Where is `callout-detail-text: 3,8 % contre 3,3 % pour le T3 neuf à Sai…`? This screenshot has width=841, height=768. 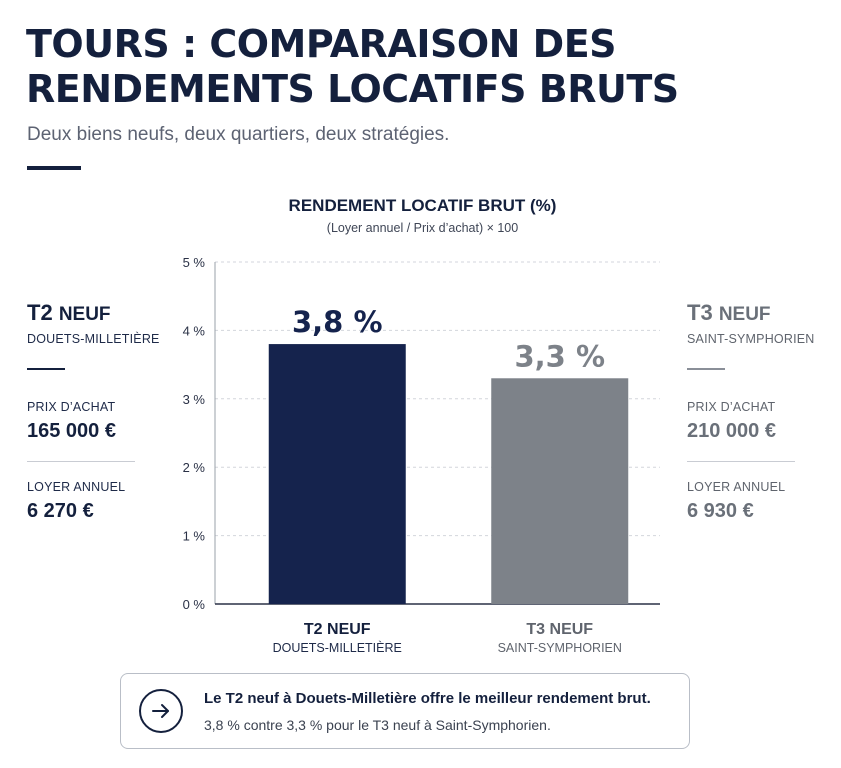
callout-detail-text: 3,8 % contre 3,3 % pour le T3 neuf à Sai… is located at coordinates (377, 725).